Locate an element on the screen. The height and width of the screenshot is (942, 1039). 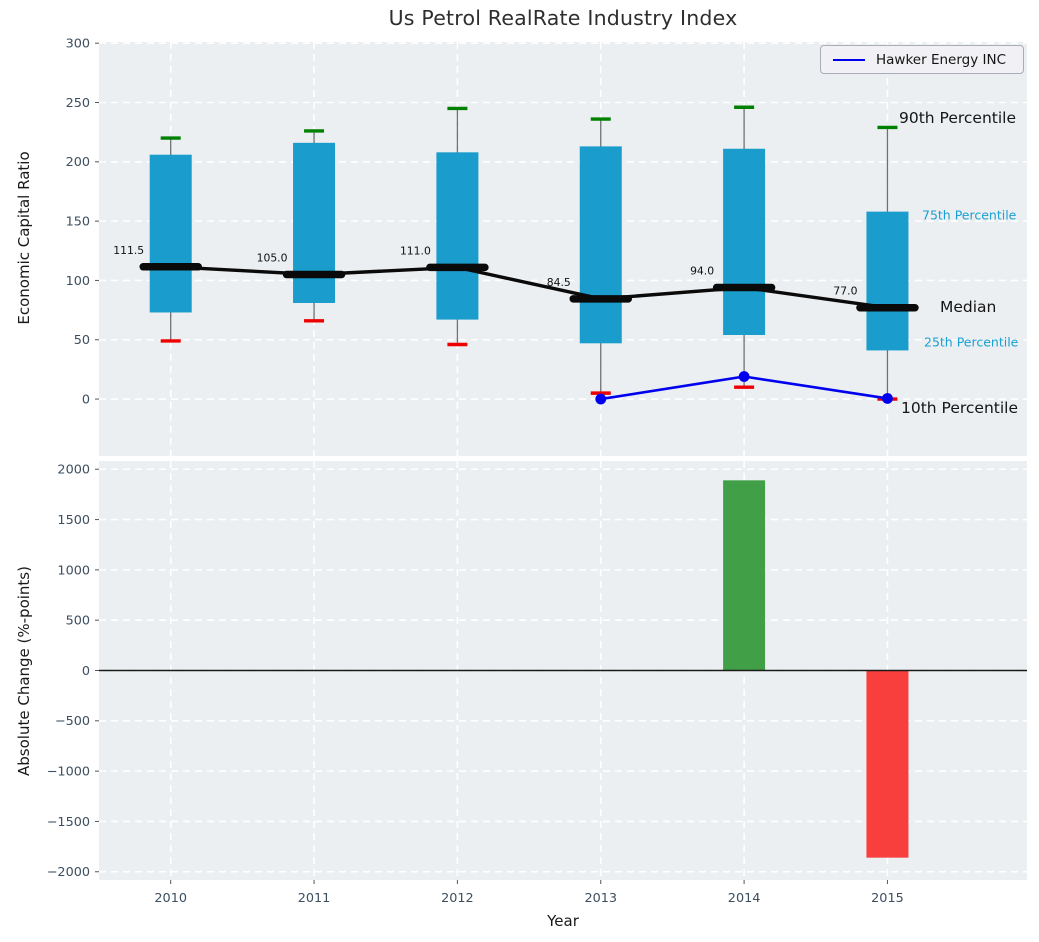
x-tick-label: 2015 is located at coordinates (887, 898).